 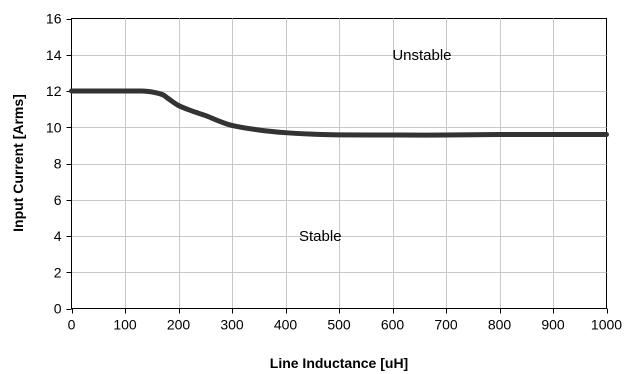 What do you see at coordinates (58, 272) in the screenshot?
I see `y-tick-label: 2` at bounding box center [58, 272].